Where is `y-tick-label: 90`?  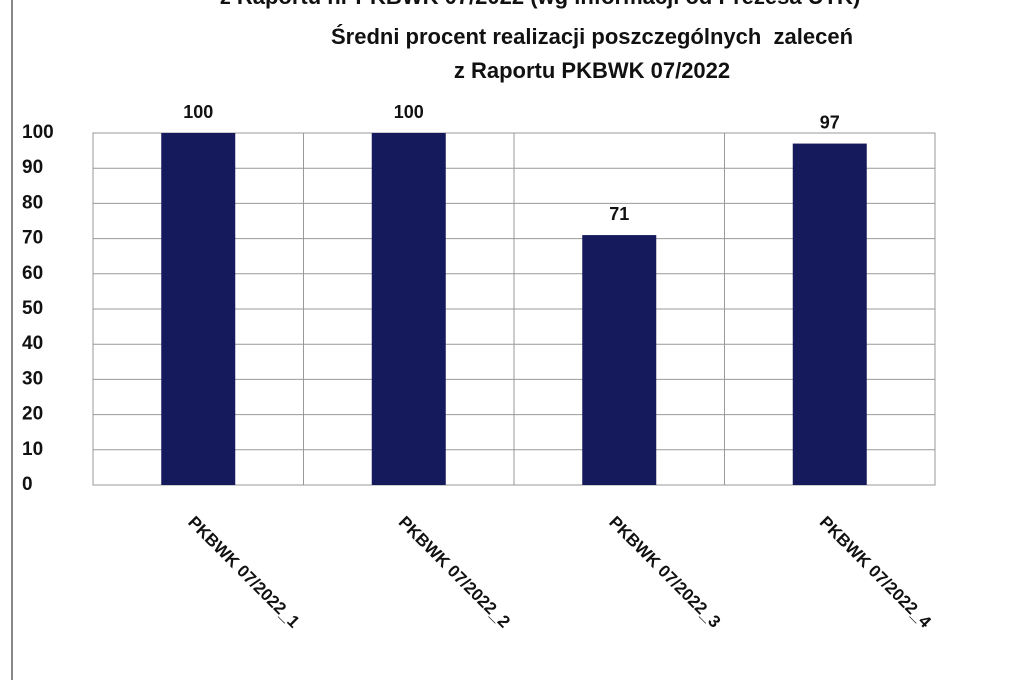 y-tick-label: 90 is located at coordinates (32, 167).